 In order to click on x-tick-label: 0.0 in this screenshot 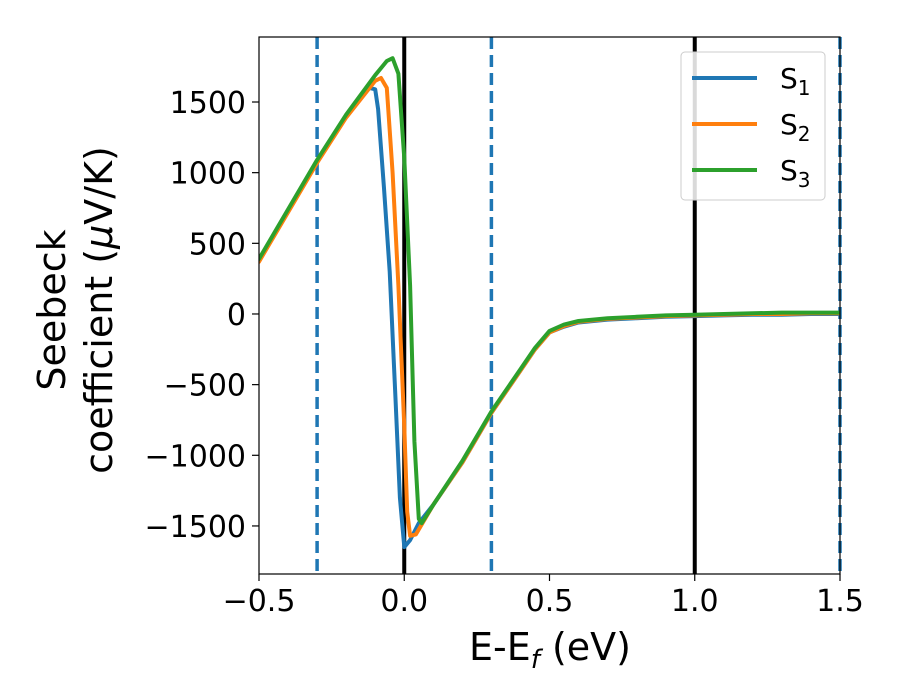, I will do `click(404, 601)`.